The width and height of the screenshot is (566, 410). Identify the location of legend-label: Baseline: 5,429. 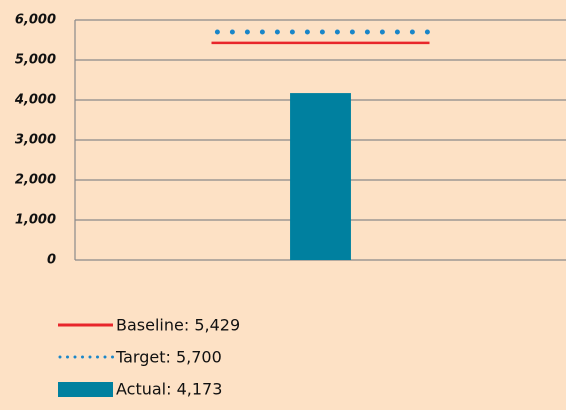
(178, 325).